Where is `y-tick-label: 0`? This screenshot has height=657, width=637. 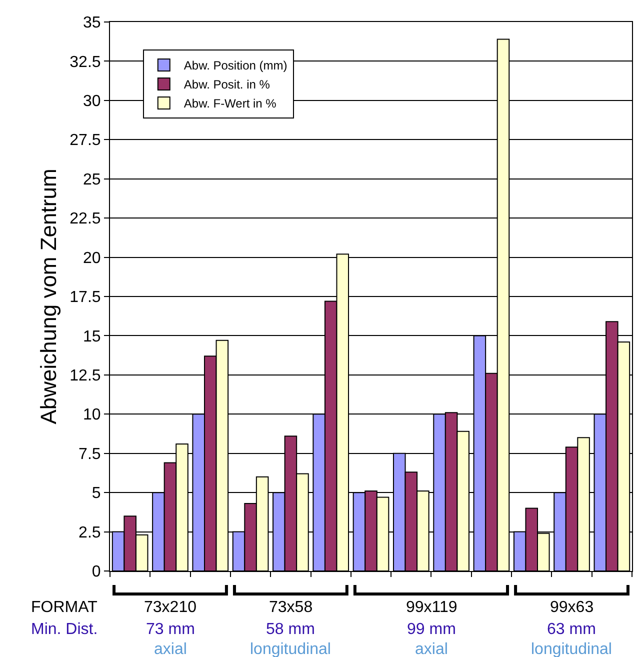
y-tick-label: 0 is located at coordinates (96, 572).